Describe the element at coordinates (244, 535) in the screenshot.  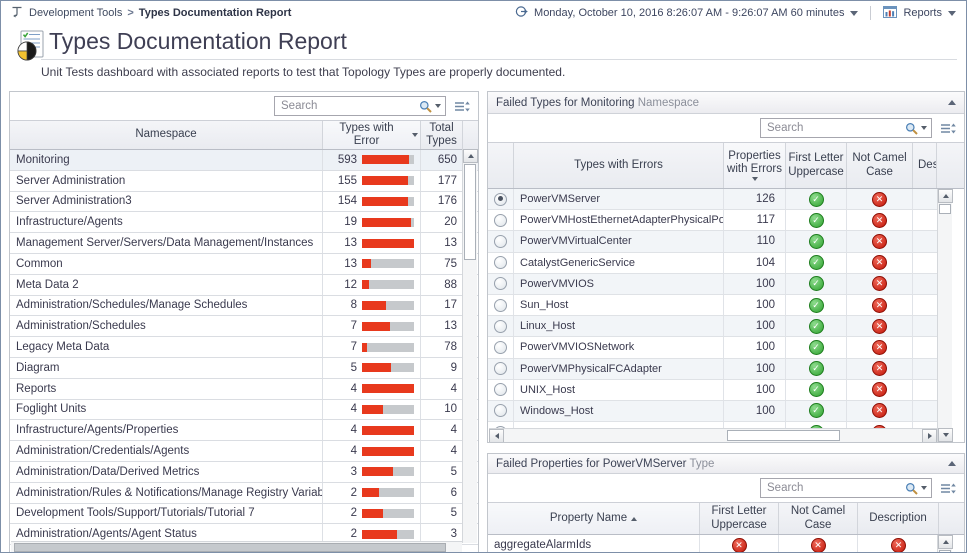
I see `namespace-row: Administration/Agents/Agent Status 2 3` at that location.